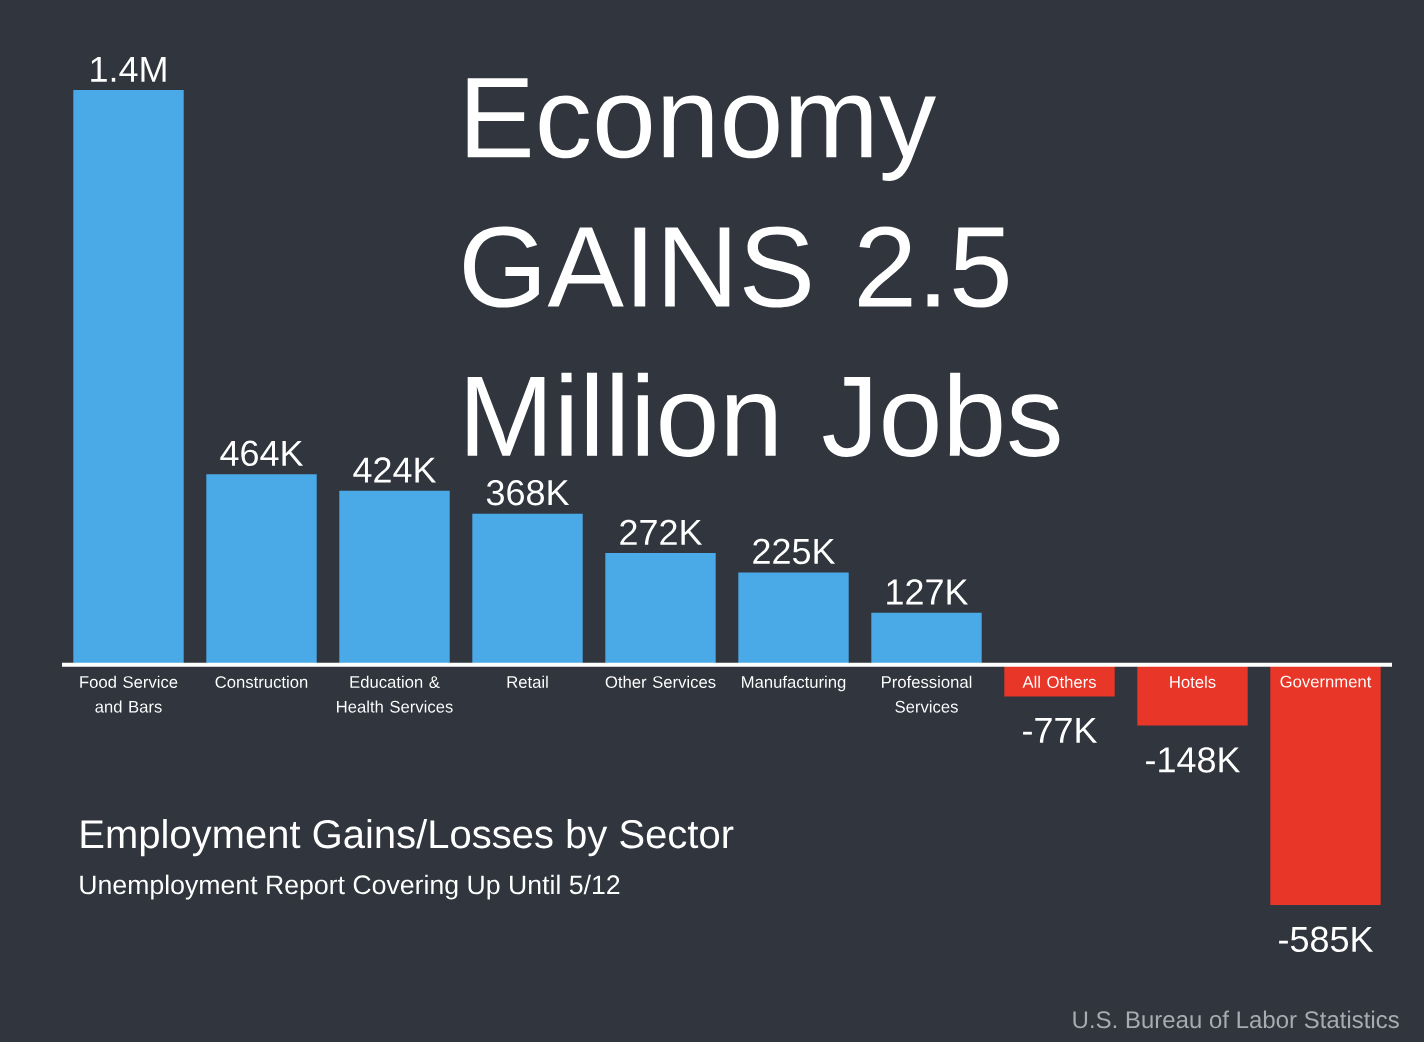 The height and width of the screenshot is (1042, 1424). What do you see at coordinates (660, 681) in the screenshot?
I see `x-tick-label: Other Services` at bounding box center [660, 681].